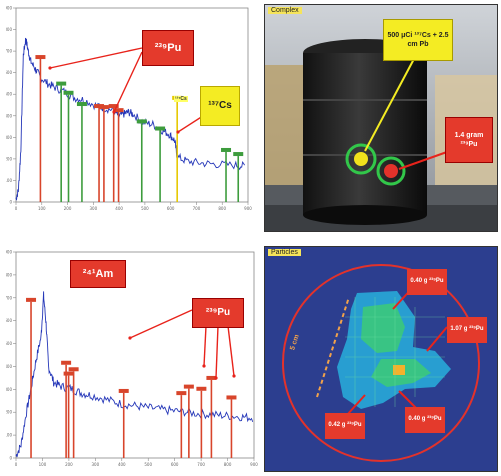 The image size is (501, 476). What do you see at coordinates (181, 99) in the screenshot?
I see `cs137-small-label: ¹³⁷Cs` at bounding box center [181, 99].